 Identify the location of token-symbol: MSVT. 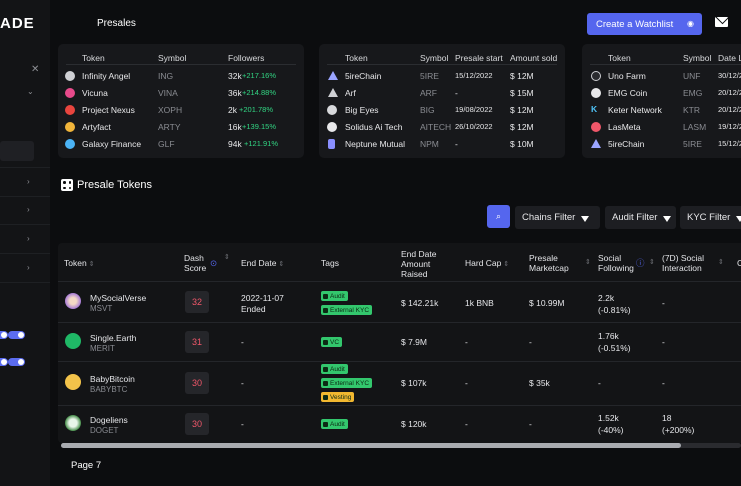
(101, 308).